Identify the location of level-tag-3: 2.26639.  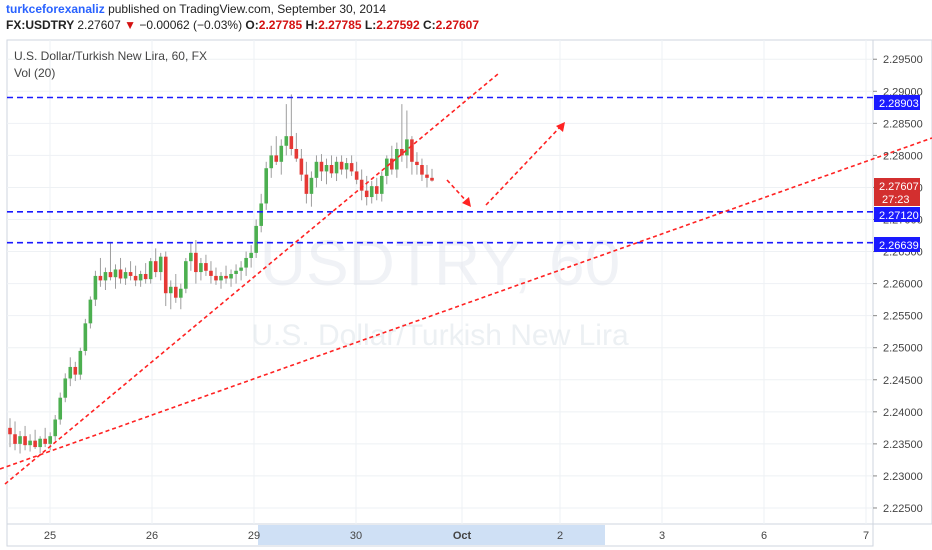
(897, 244).